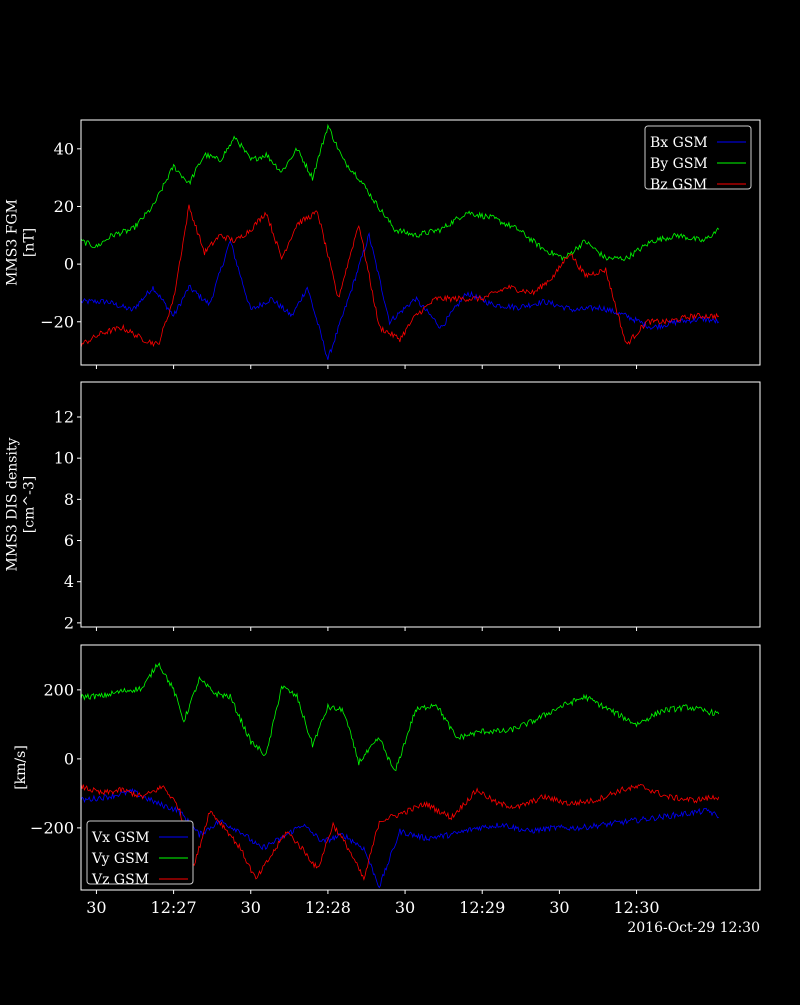  I want to click on x-tick-label: 12:29, so click(482, 907).